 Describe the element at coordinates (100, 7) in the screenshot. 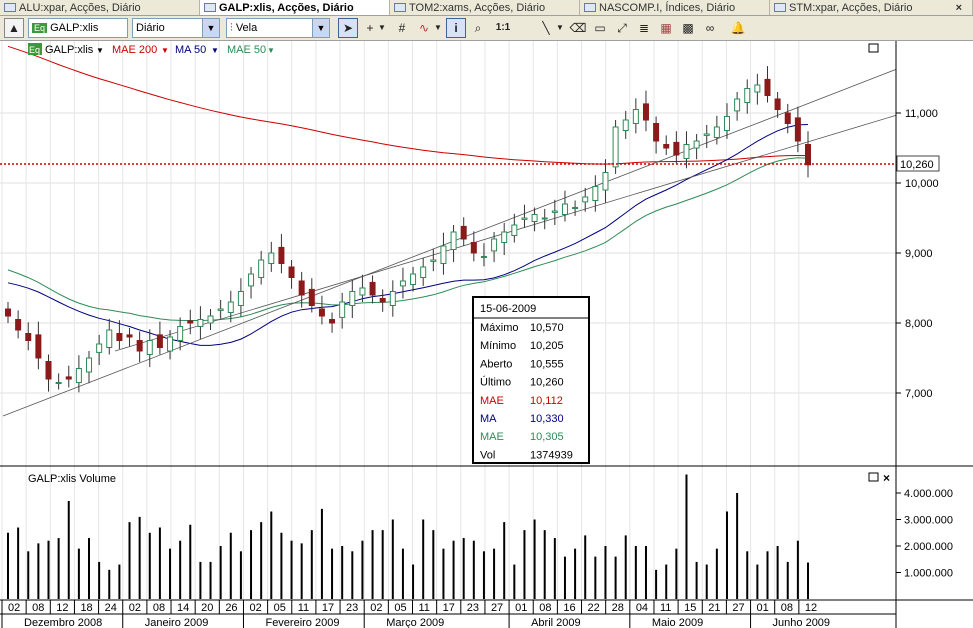

I see `tab-alu: ALU:xpar, Acções, Diário` at that location.